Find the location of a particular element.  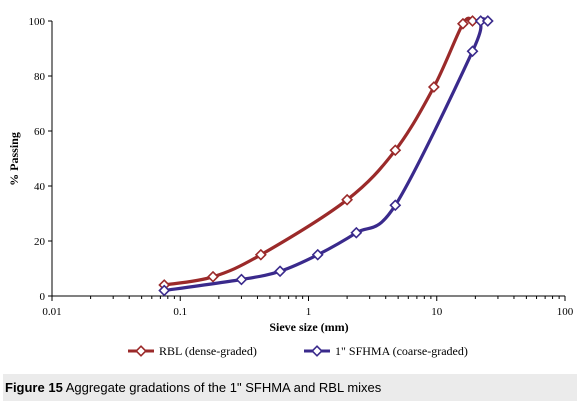

x-tick-label: 10 is located at coordinates (437, 312).